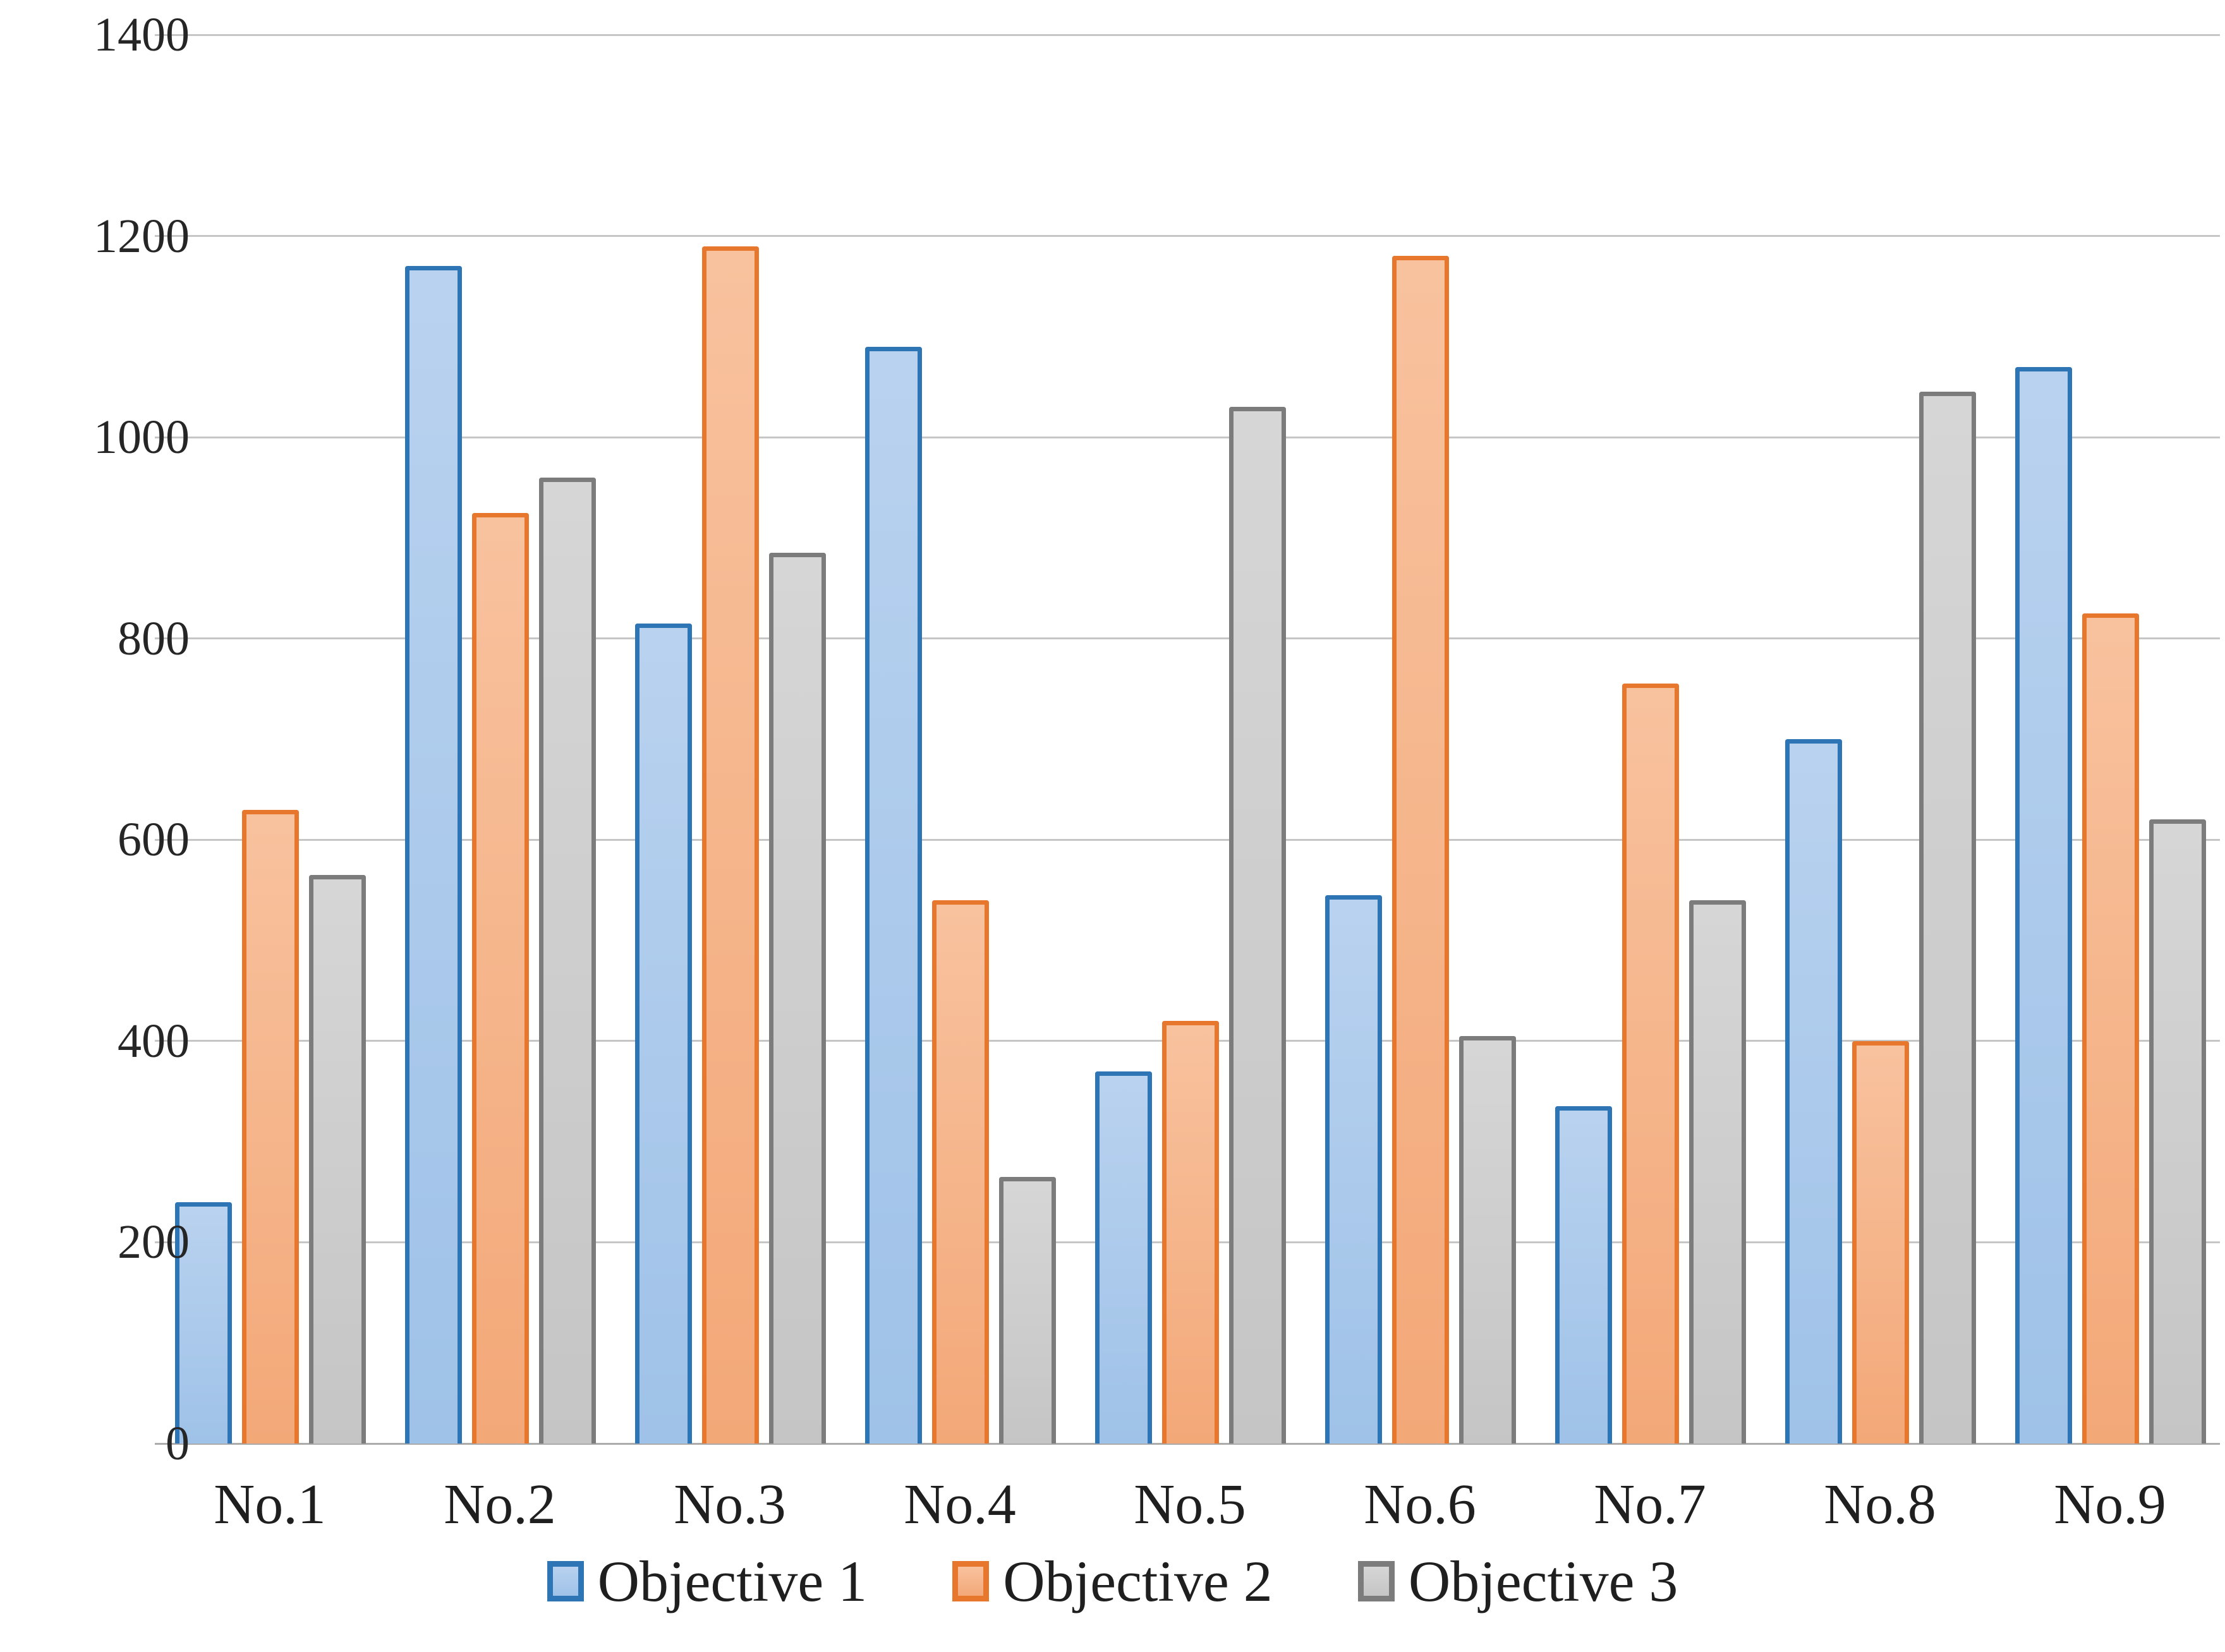  What do you see at coordinates (732, 1581) in the screenshot?
I see `legend-label: Objective 1` at bounding box center [732, 1581].